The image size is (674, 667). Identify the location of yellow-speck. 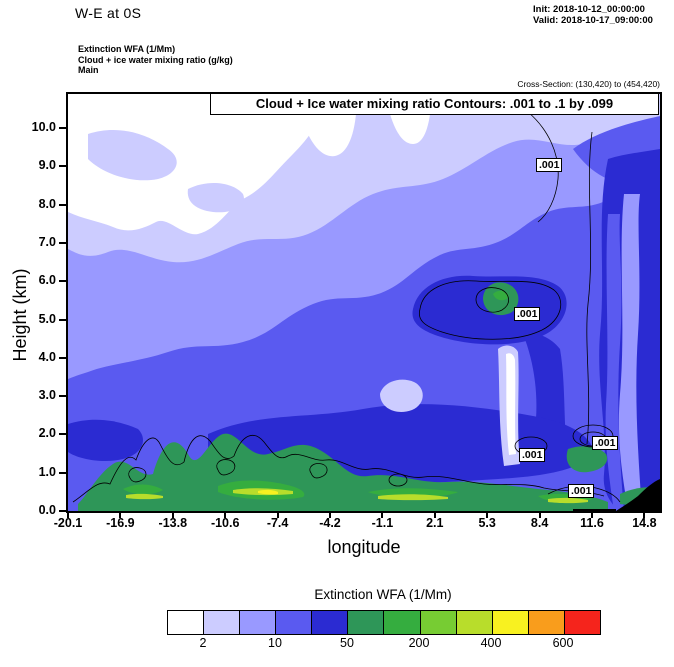
(268, 492).